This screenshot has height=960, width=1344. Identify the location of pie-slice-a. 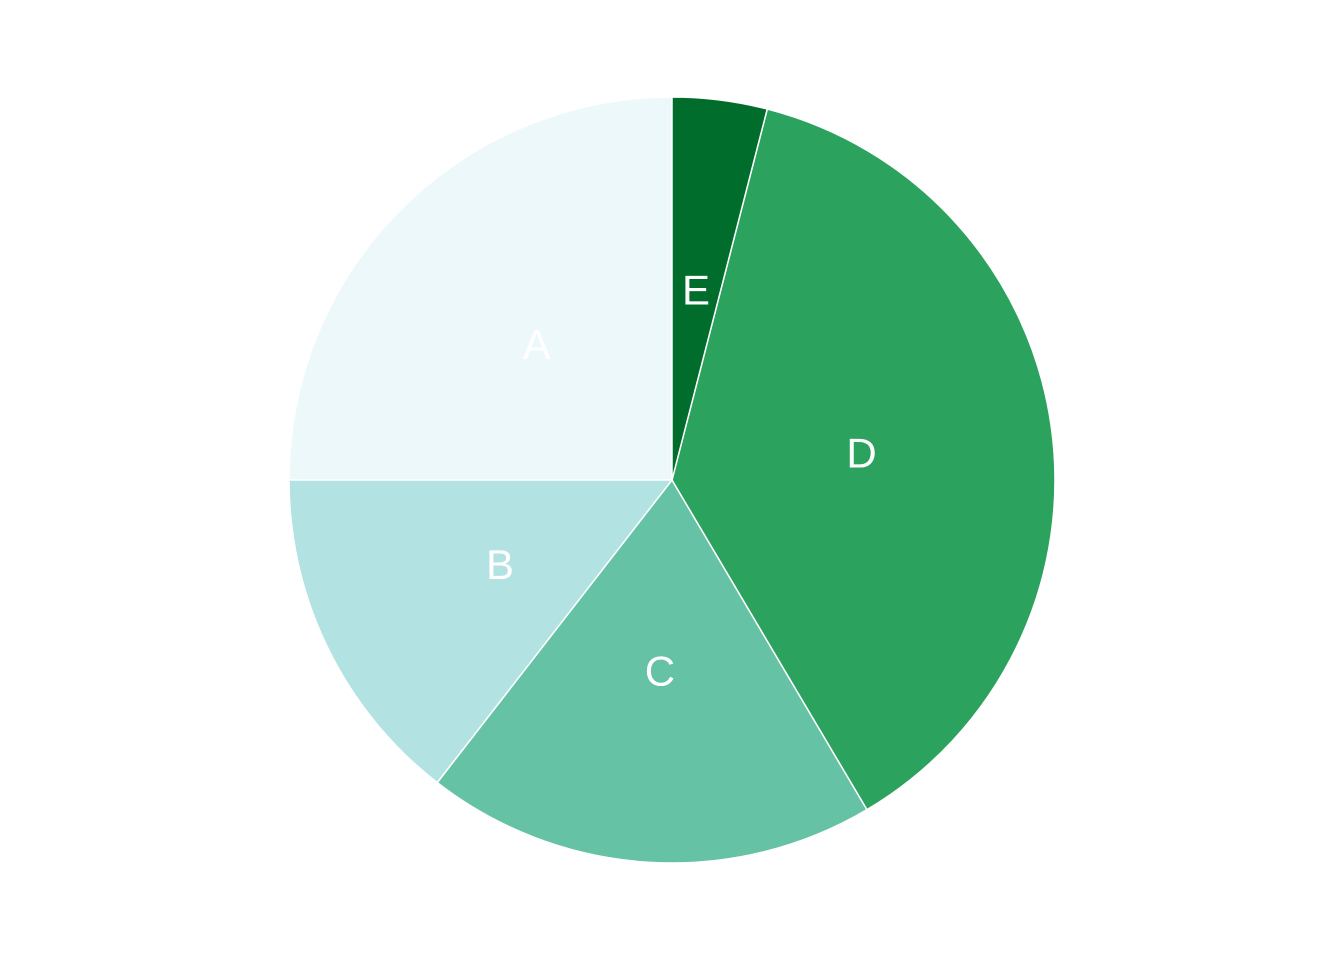
(480, 288).